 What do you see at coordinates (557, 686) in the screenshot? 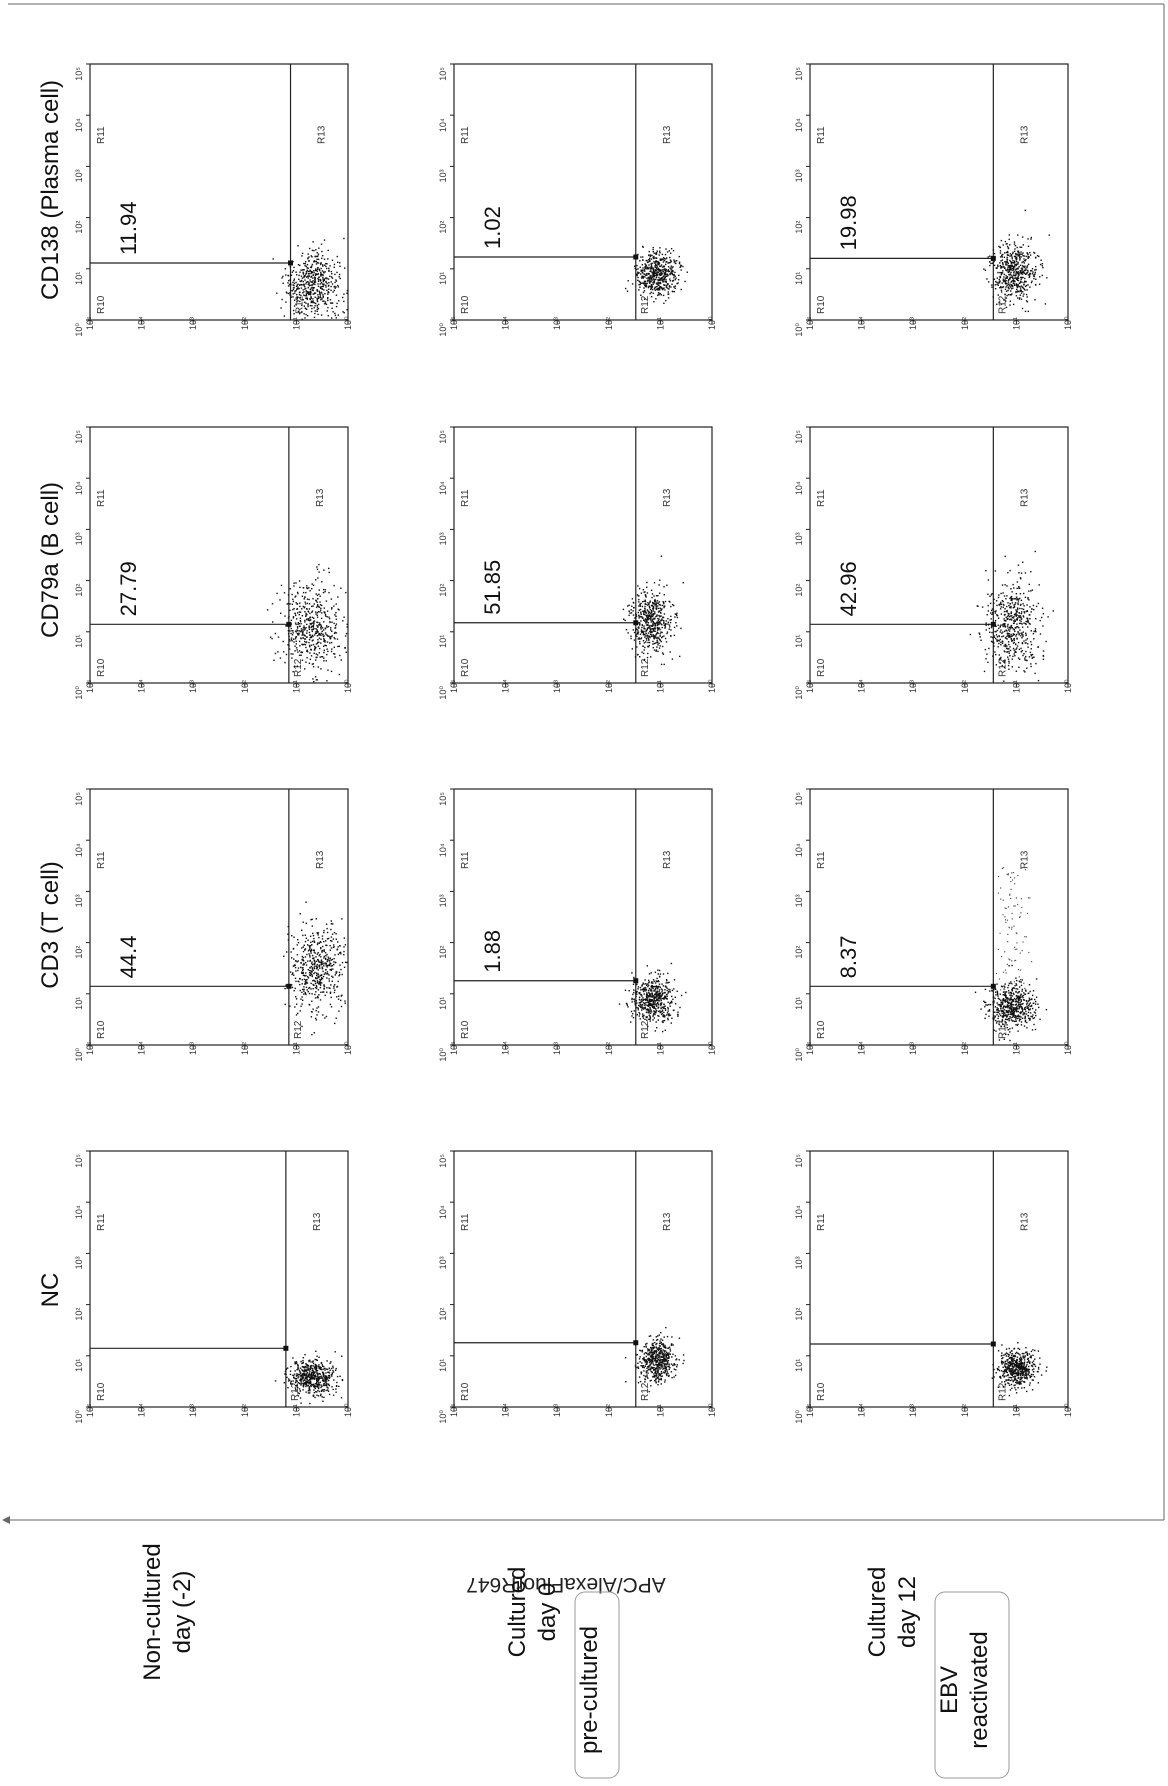
I see `y-axis-tick-label: 10³` at bounding box center [557, 686].